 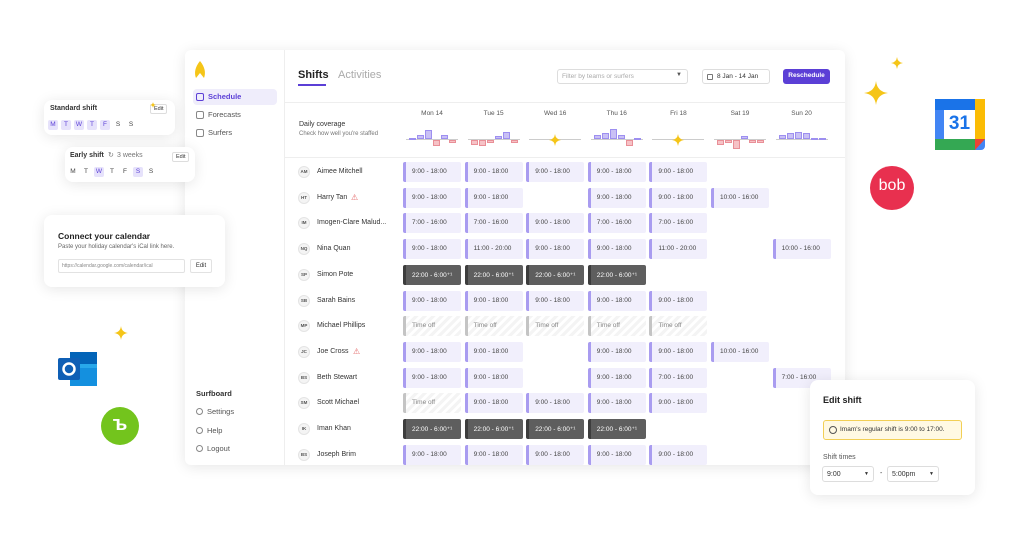 I want to click on footer-item: Help, so click(x=215, y=430).